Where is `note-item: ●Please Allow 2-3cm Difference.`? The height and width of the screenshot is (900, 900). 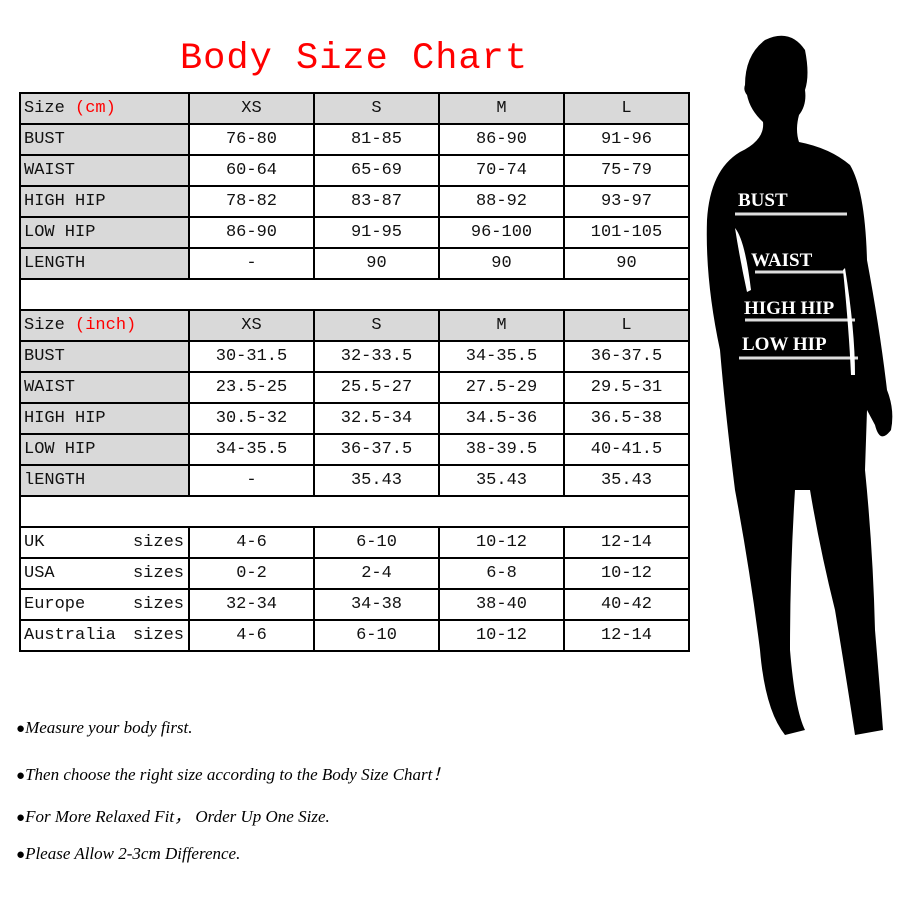
note-item: ●Please Allow 2-3cm Difference. is located at coordinates (128, 853).